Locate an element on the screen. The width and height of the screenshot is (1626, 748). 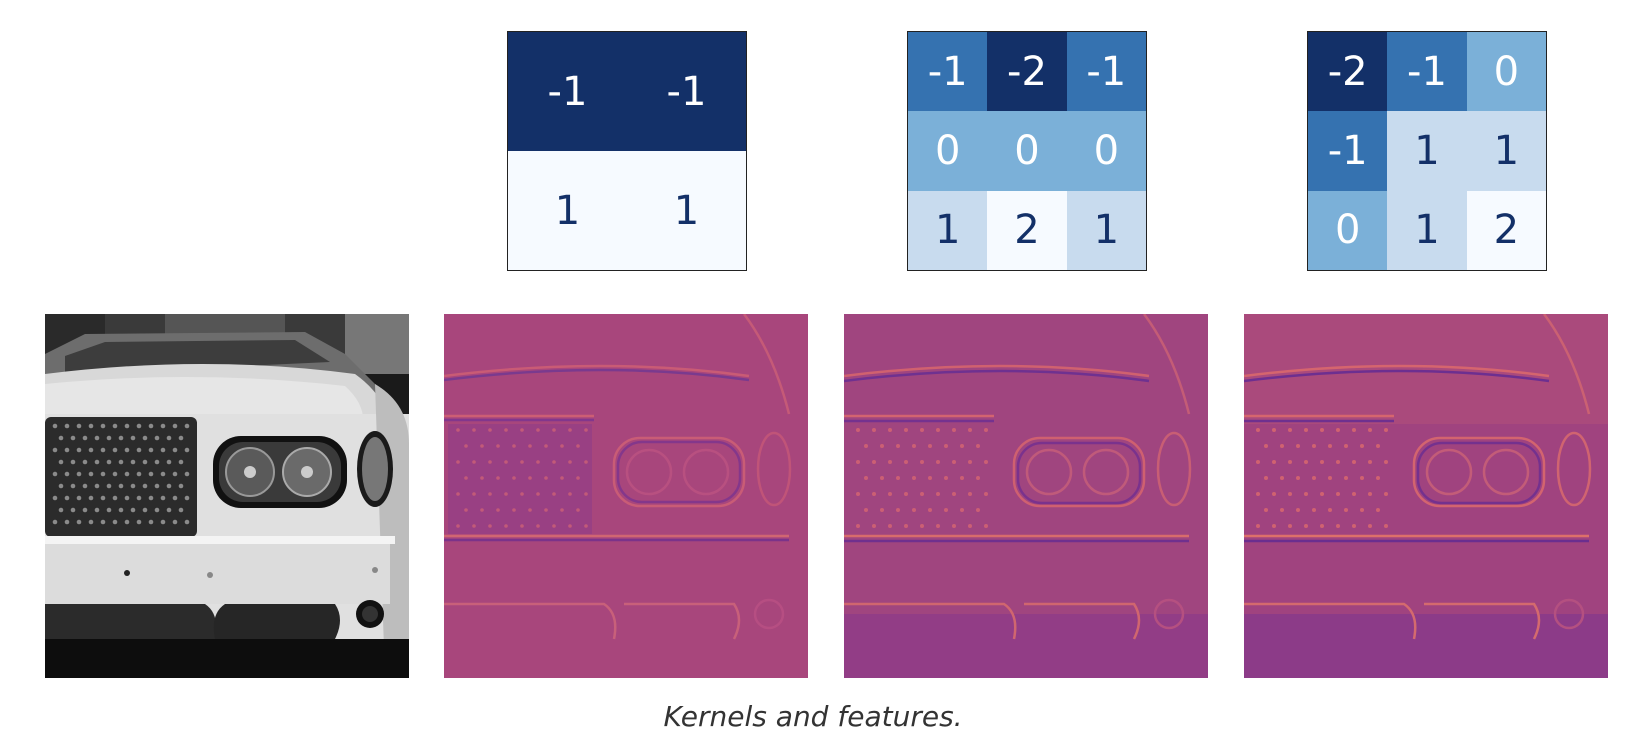
kernel-matrix-2x2: -1 -1 1 1 is located at coordinates (627, 151).